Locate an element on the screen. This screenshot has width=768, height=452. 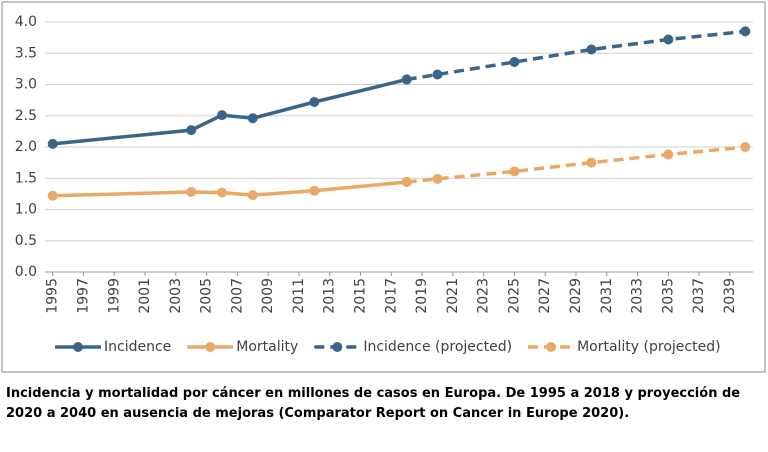
x-tick-label: 2017 is located at coordinates (391, 296).